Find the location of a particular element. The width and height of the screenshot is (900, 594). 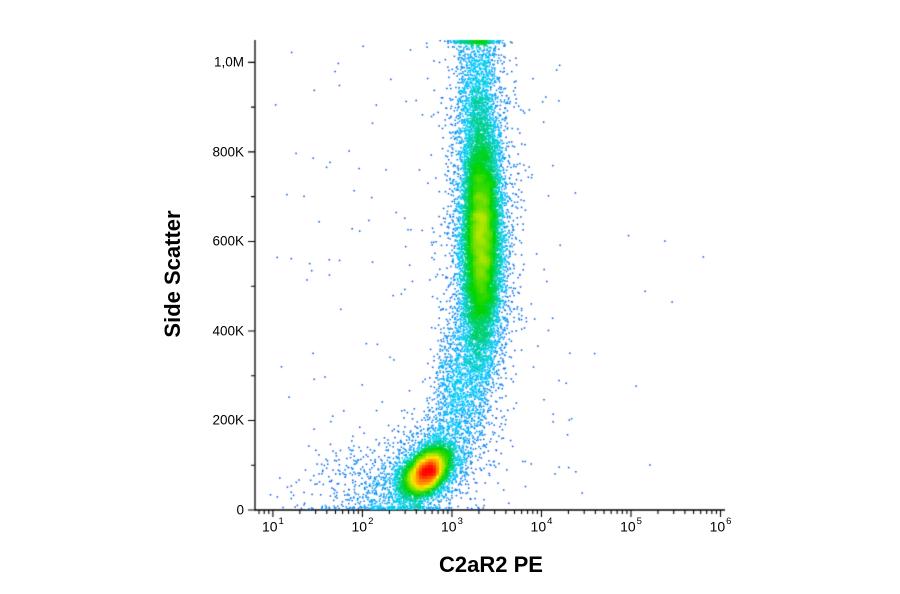

y-tick-label: 800K is located at coordinates (228, 152).